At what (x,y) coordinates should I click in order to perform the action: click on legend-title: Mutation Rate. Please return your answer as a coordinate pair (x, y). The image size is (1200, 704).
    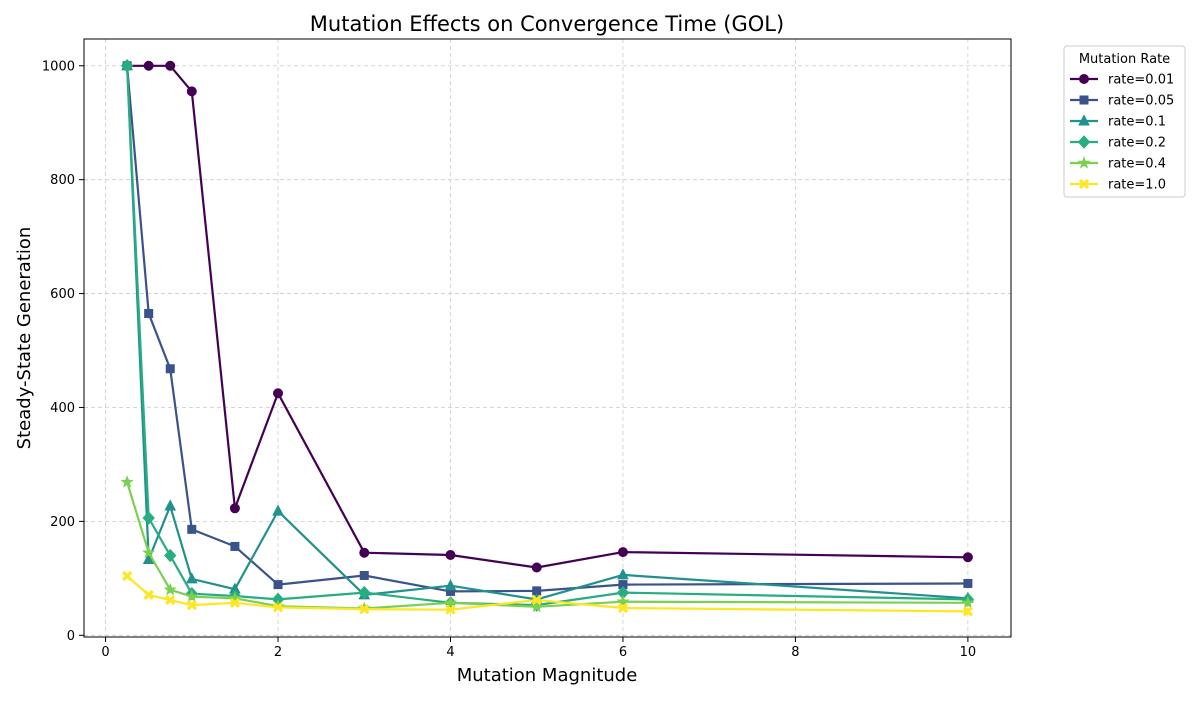
    Looking at the image, I should click on (1124, 59).